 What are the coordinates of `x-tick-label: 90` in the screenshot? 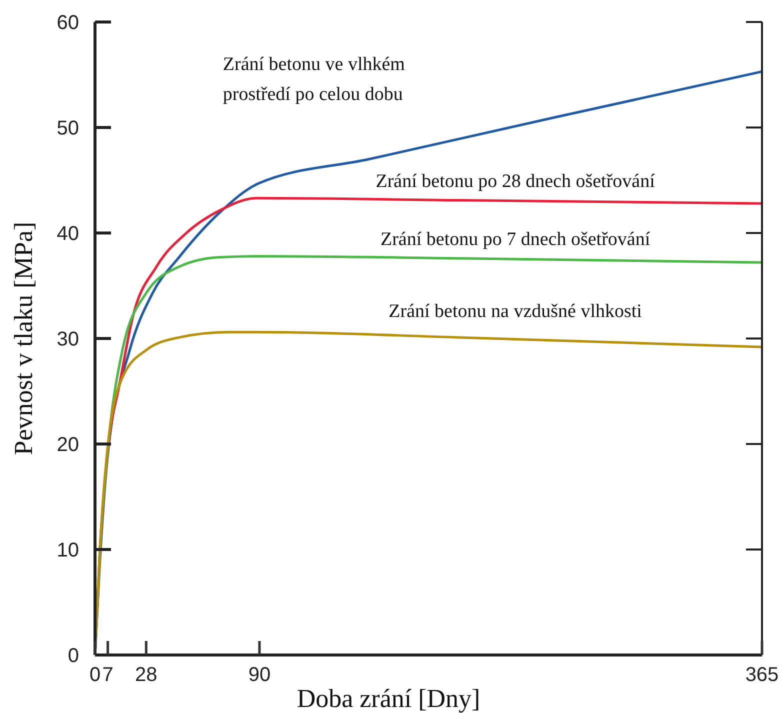 It's located at (259, 675).